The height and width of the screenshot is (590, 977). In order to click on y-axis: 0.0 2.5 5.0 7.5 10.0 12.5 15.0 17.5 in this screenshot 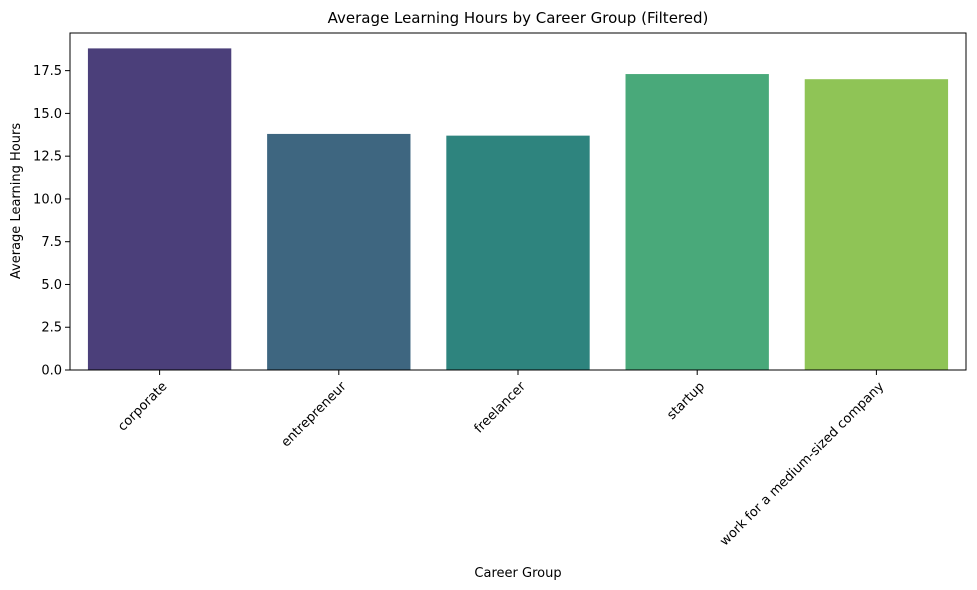, I will do `click(51, 221)`.